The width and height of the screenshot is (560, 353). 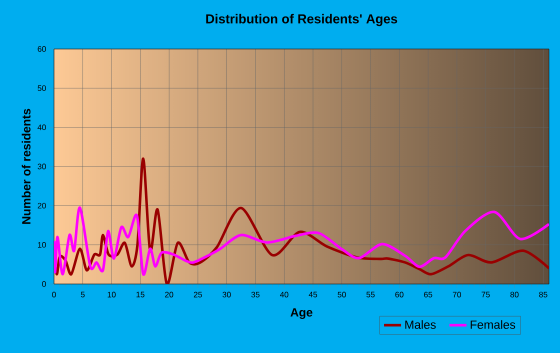 What do you see at coordinates (420, 324) in the screenshot?
I see `legend-label: Males` at bounding box center [420, 324].